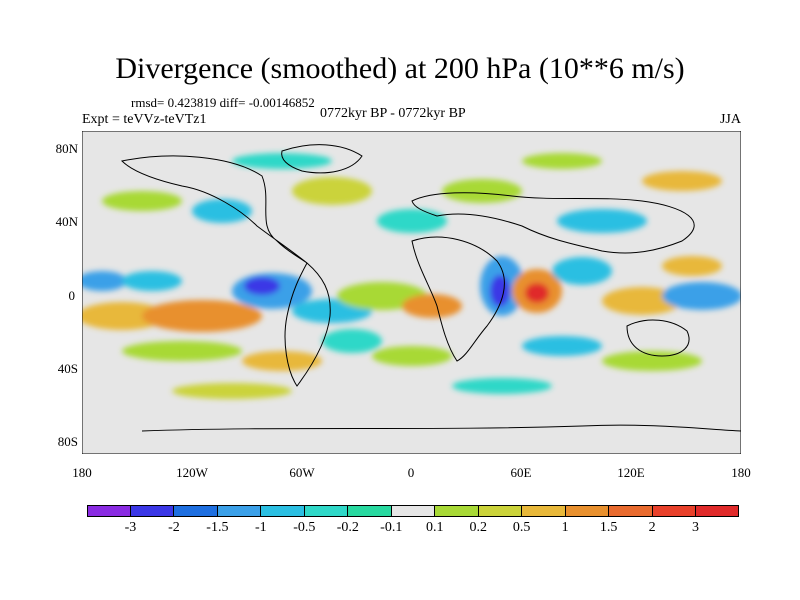 This screenshot has width=800, height=600. Describe the element at coordinates (730, 119) in the screenshot. I see `season-label: JJA` at that location.